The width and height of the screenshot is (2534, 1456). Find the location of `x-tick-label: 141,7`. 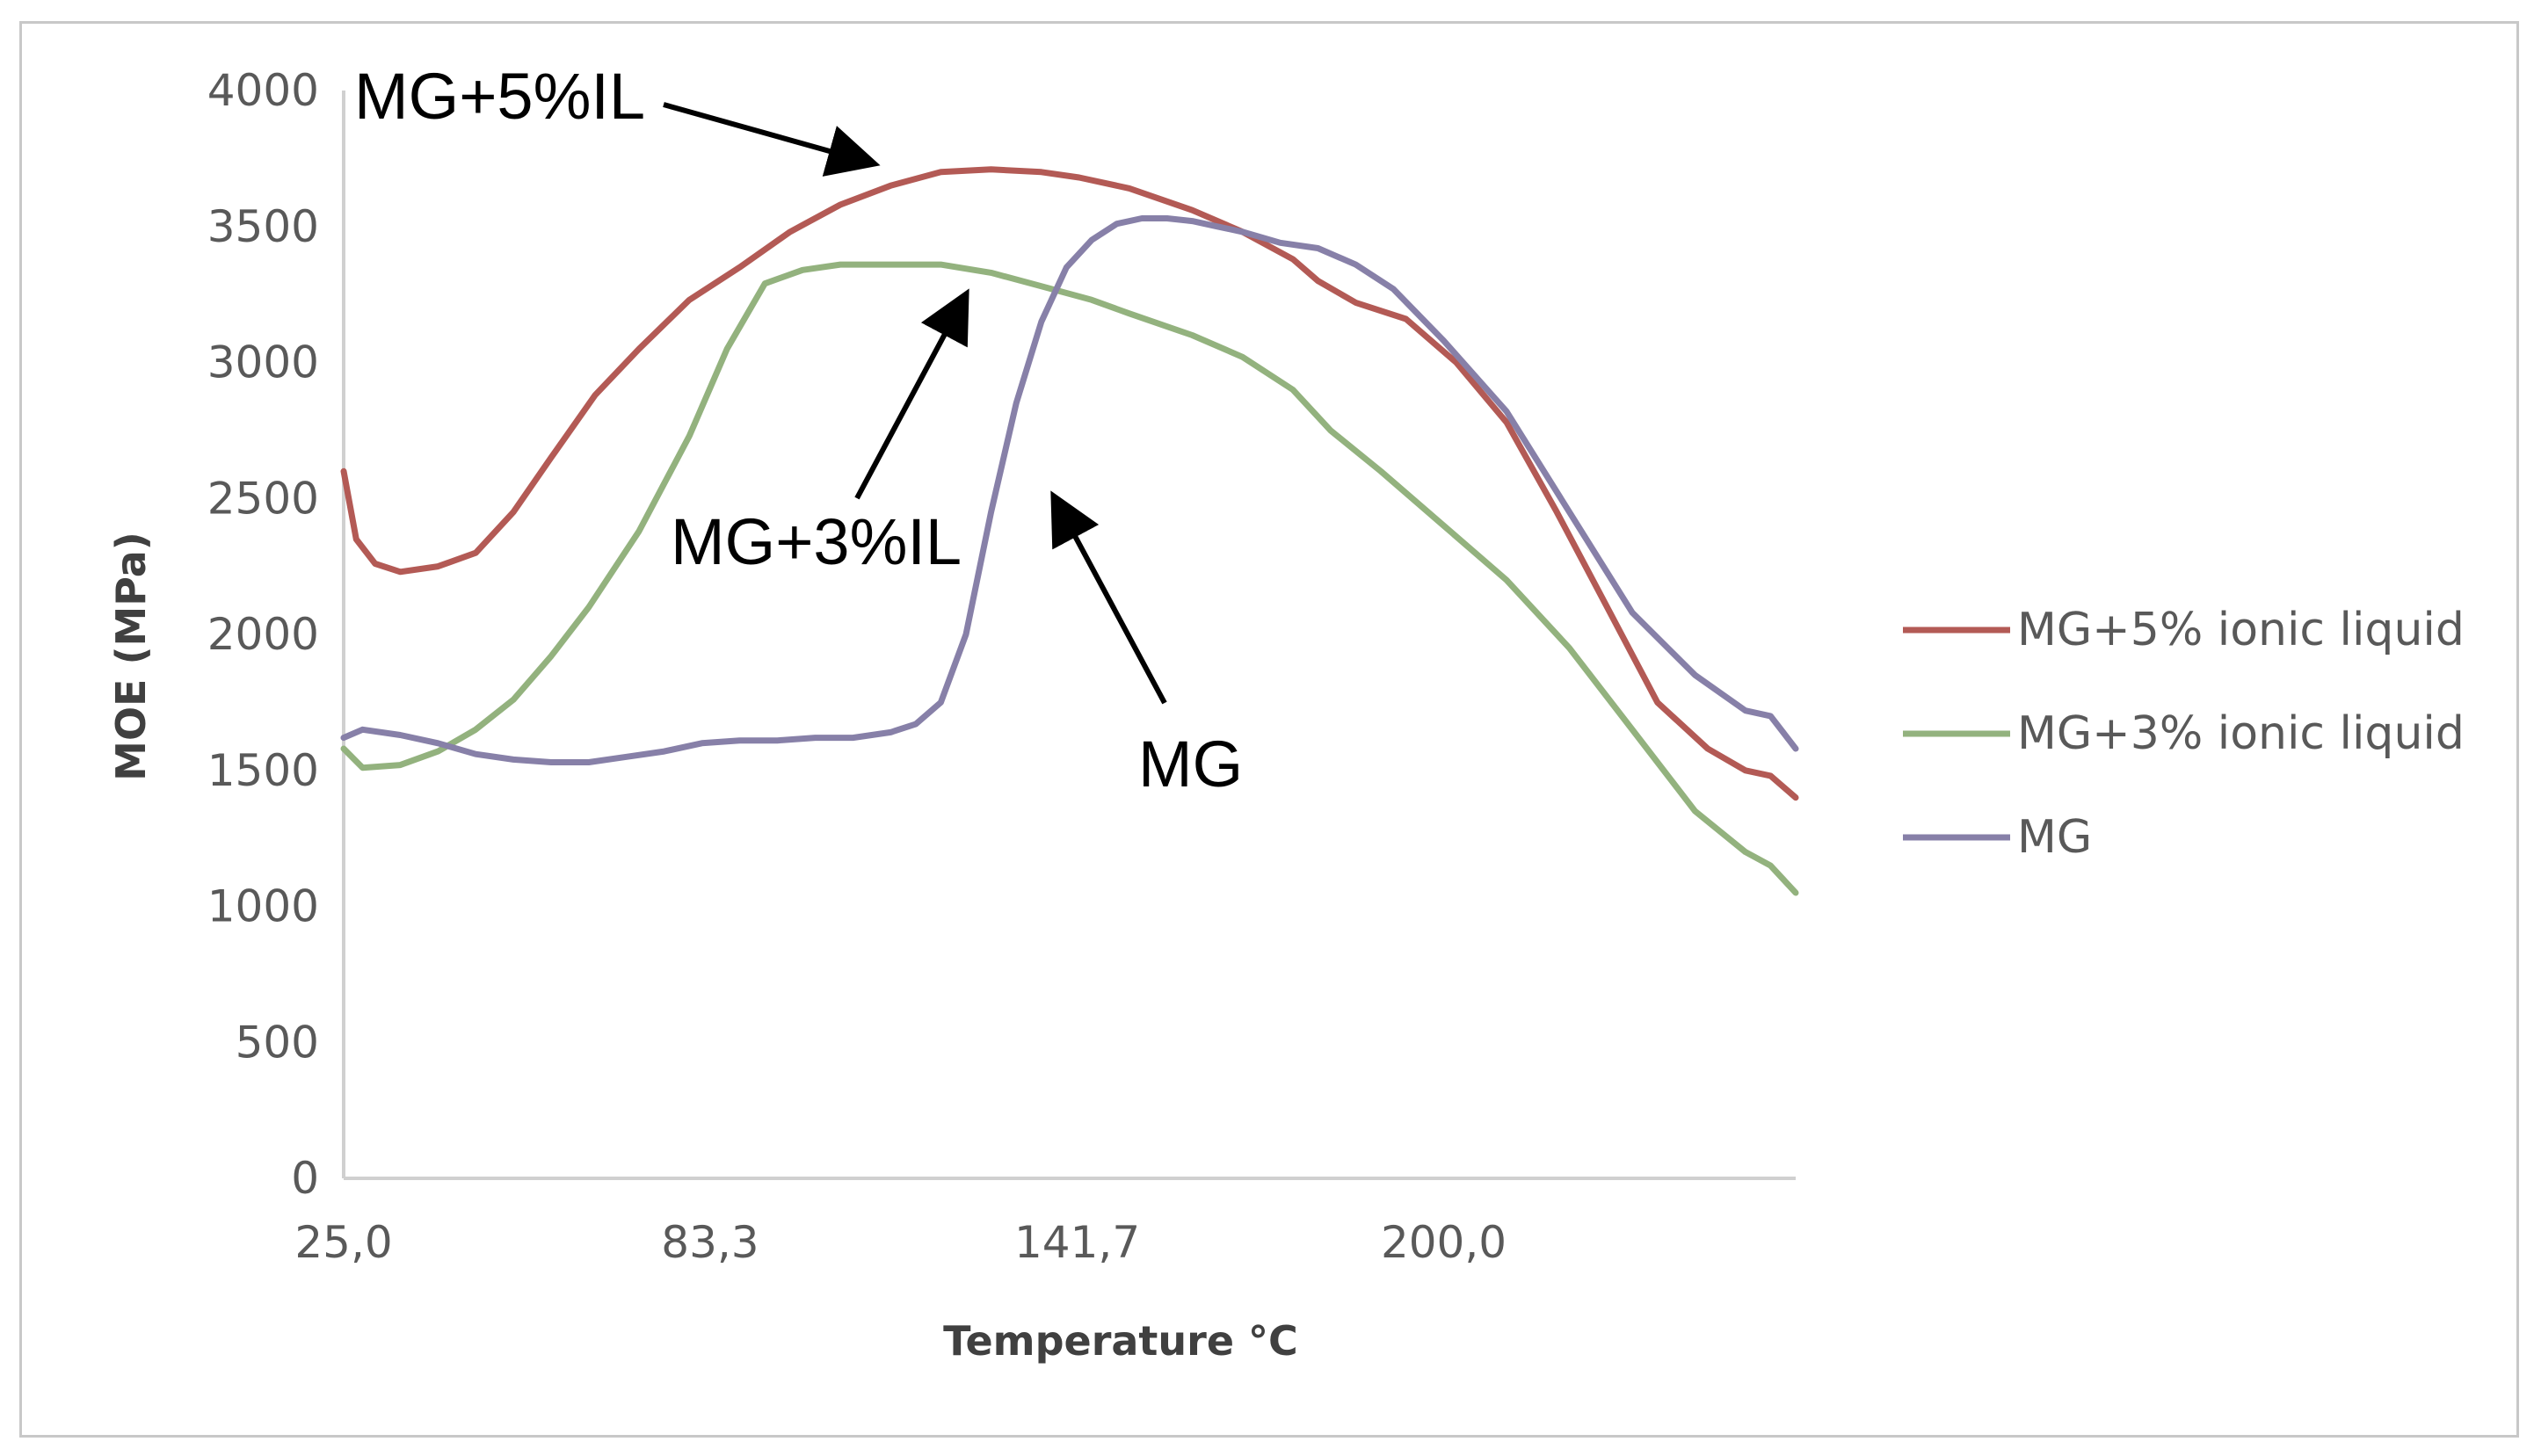

x-tick-label: 141,7 is located at coordinates (1077, 1242).